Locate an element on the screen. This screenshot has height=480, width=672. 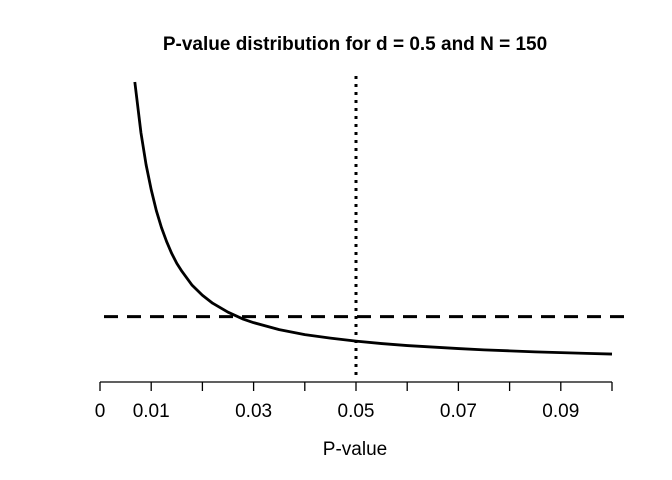
x-axis: 0 0.01 0.03 0.05 0.07 0.09 is located at coordinates (354, 401).